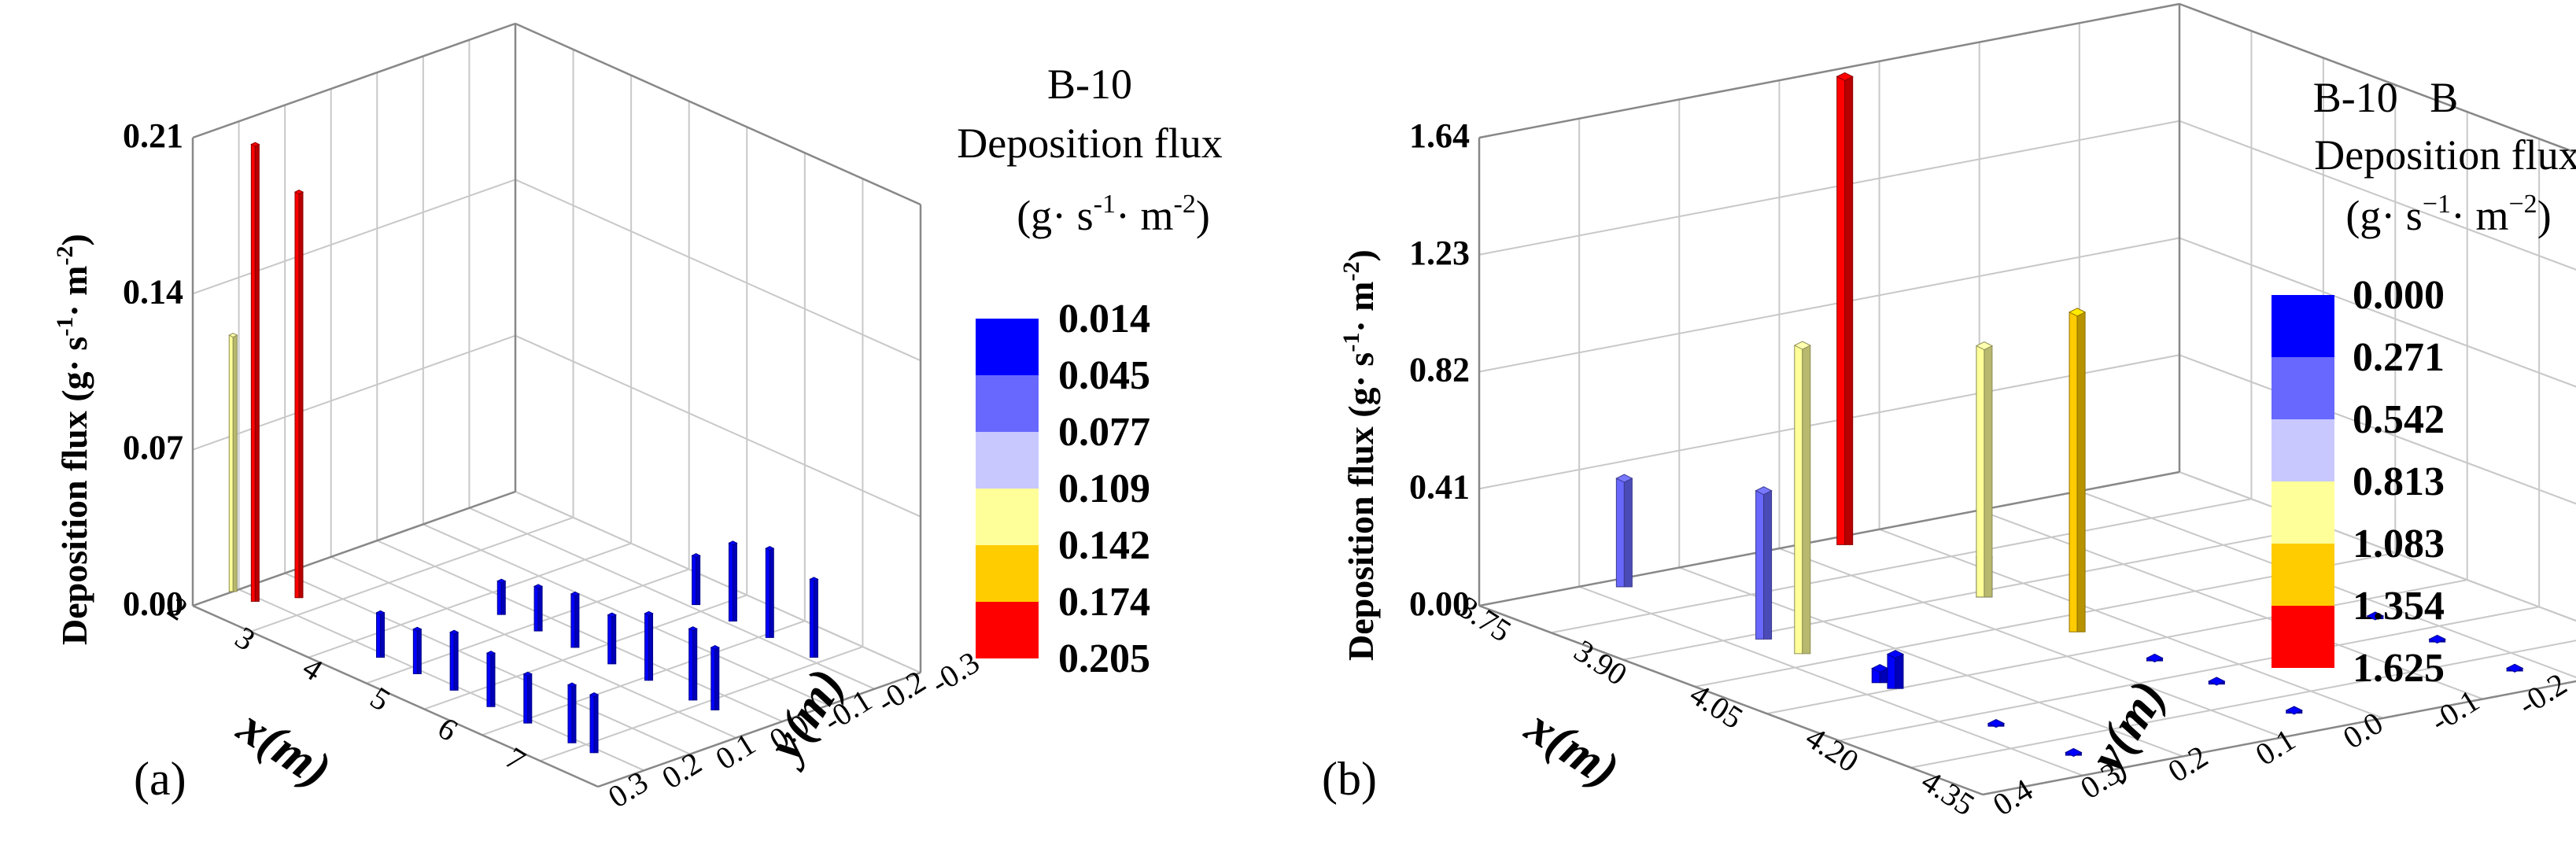 This screenshot has width=2576, height=863. Describe the element at coordinates (2399, 419) in the screenshot. I see `legend-level-label: 0.542` at that location.